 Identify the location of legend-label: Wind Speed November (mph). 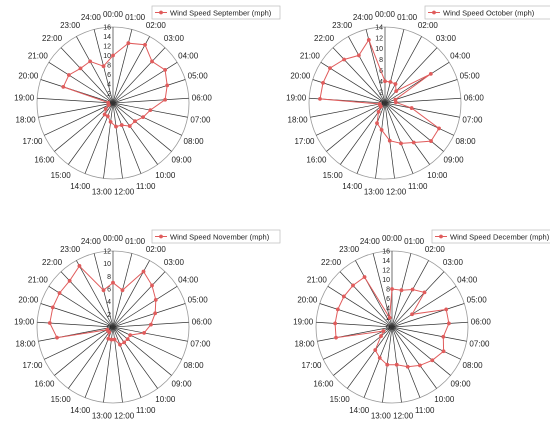
(220, 236).